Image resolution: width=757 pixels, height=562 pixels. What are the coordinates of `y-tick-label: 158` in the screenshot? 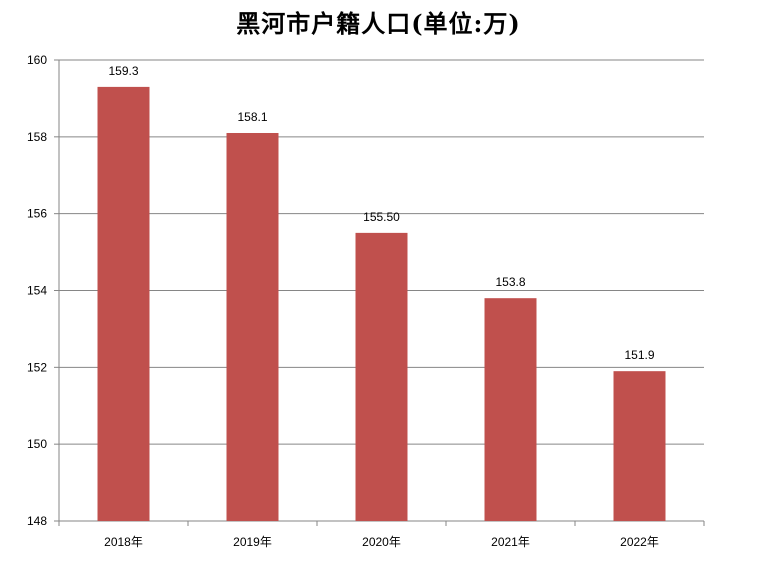 It's located at (37, 137).